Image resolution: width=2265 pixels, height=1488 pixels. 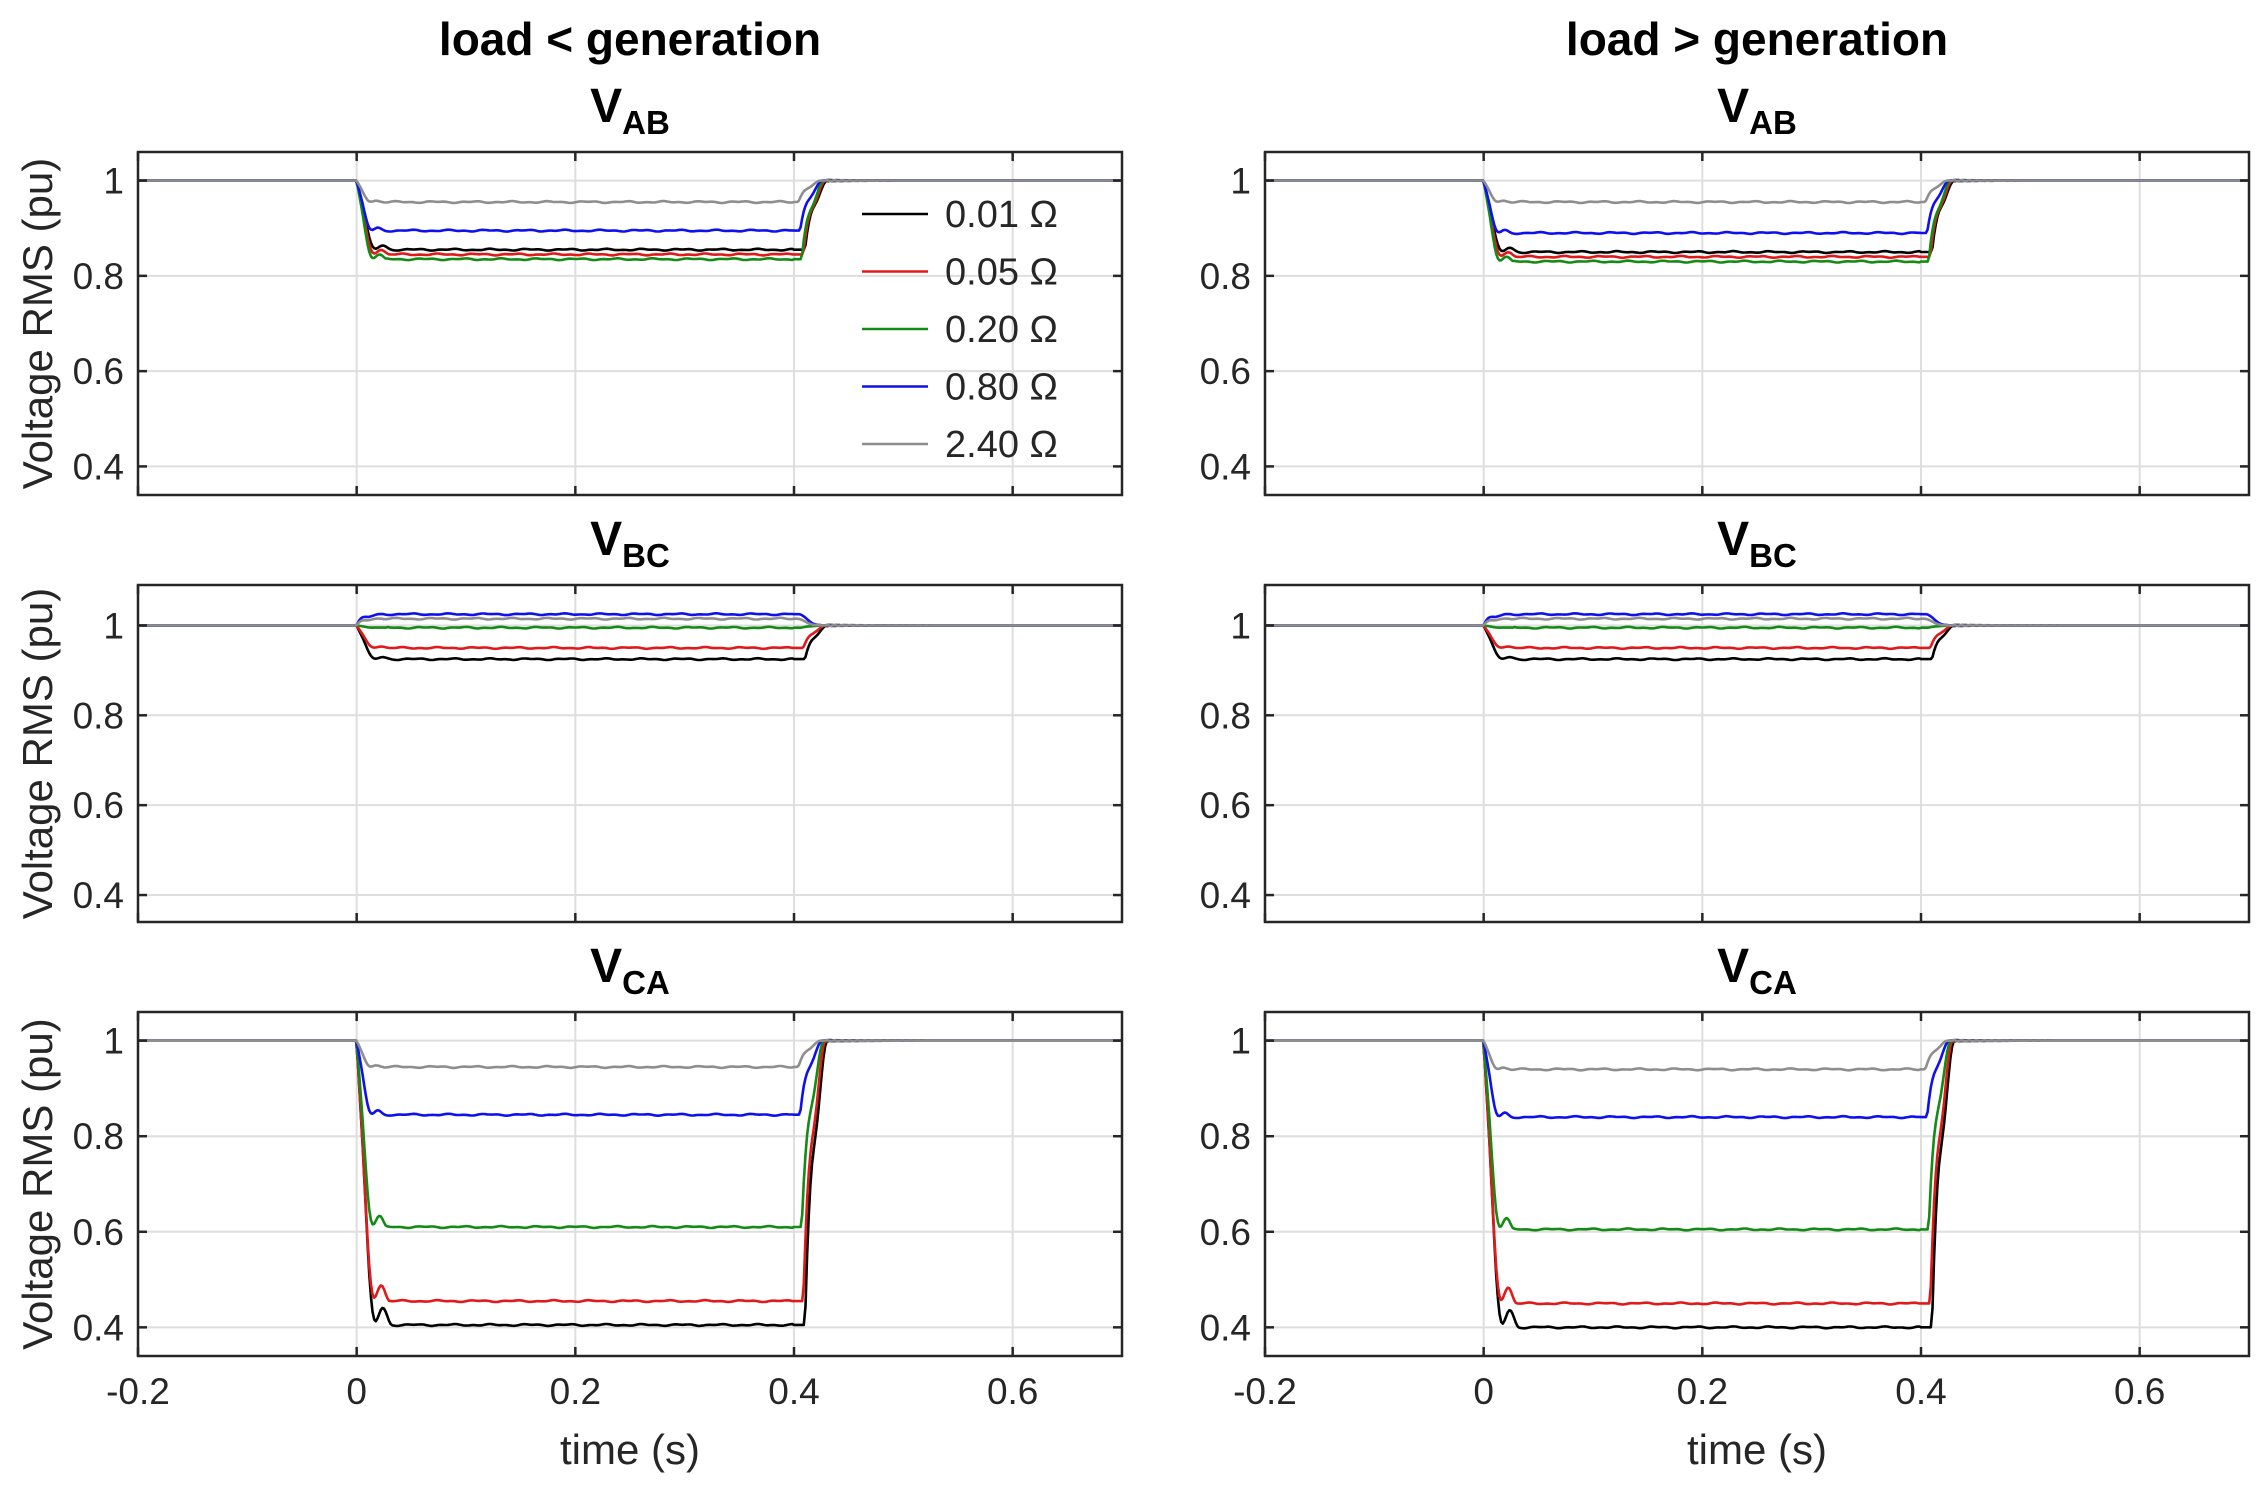 What do you see at coordinates (1757, 39) in the screenshot?
I see `column-title: load > generation` at bounding box center [1757, 39].